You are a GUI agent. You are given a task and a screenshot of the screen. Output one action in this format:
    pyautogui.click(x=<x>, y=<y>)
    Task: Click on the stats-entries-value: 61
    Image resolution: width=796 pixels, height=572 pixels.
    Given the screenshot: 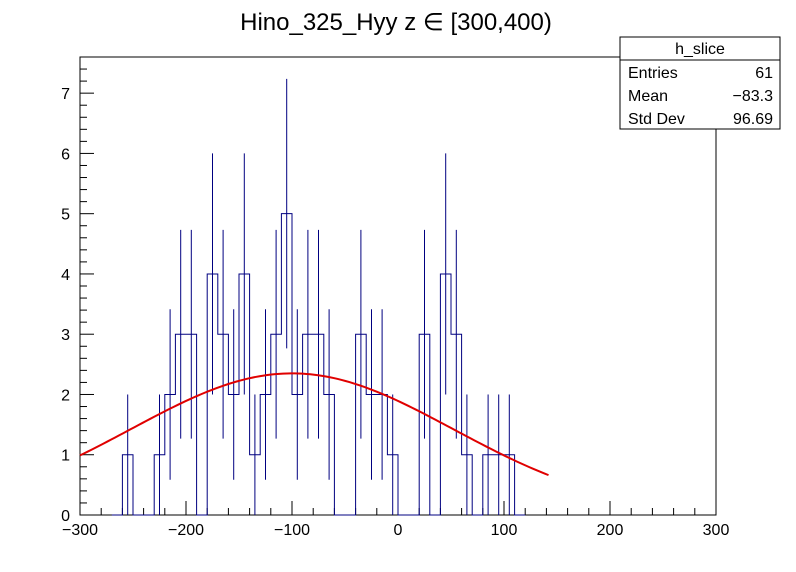 What is the action you would take?
    pyautogui.click(x=764, y=73)
    